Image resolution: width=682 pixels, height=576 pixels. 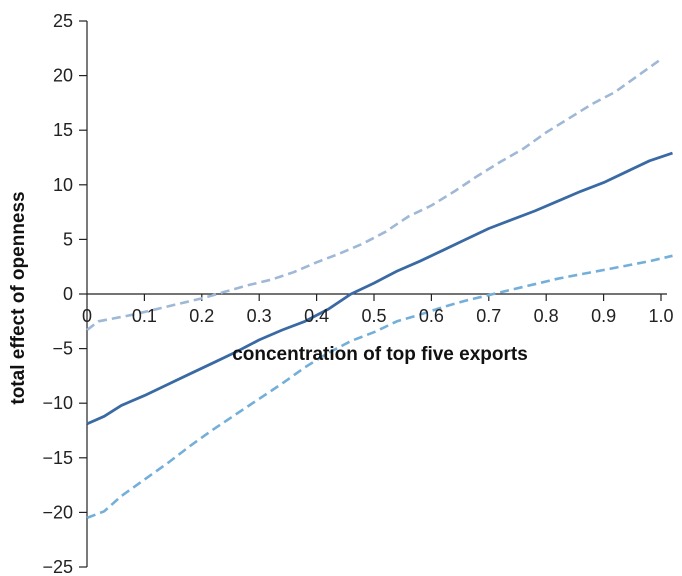 What do you see at coordinates (68, 239) in the screenshot?
I see `y-tick-label: 5` at bounding box center [68, 239].